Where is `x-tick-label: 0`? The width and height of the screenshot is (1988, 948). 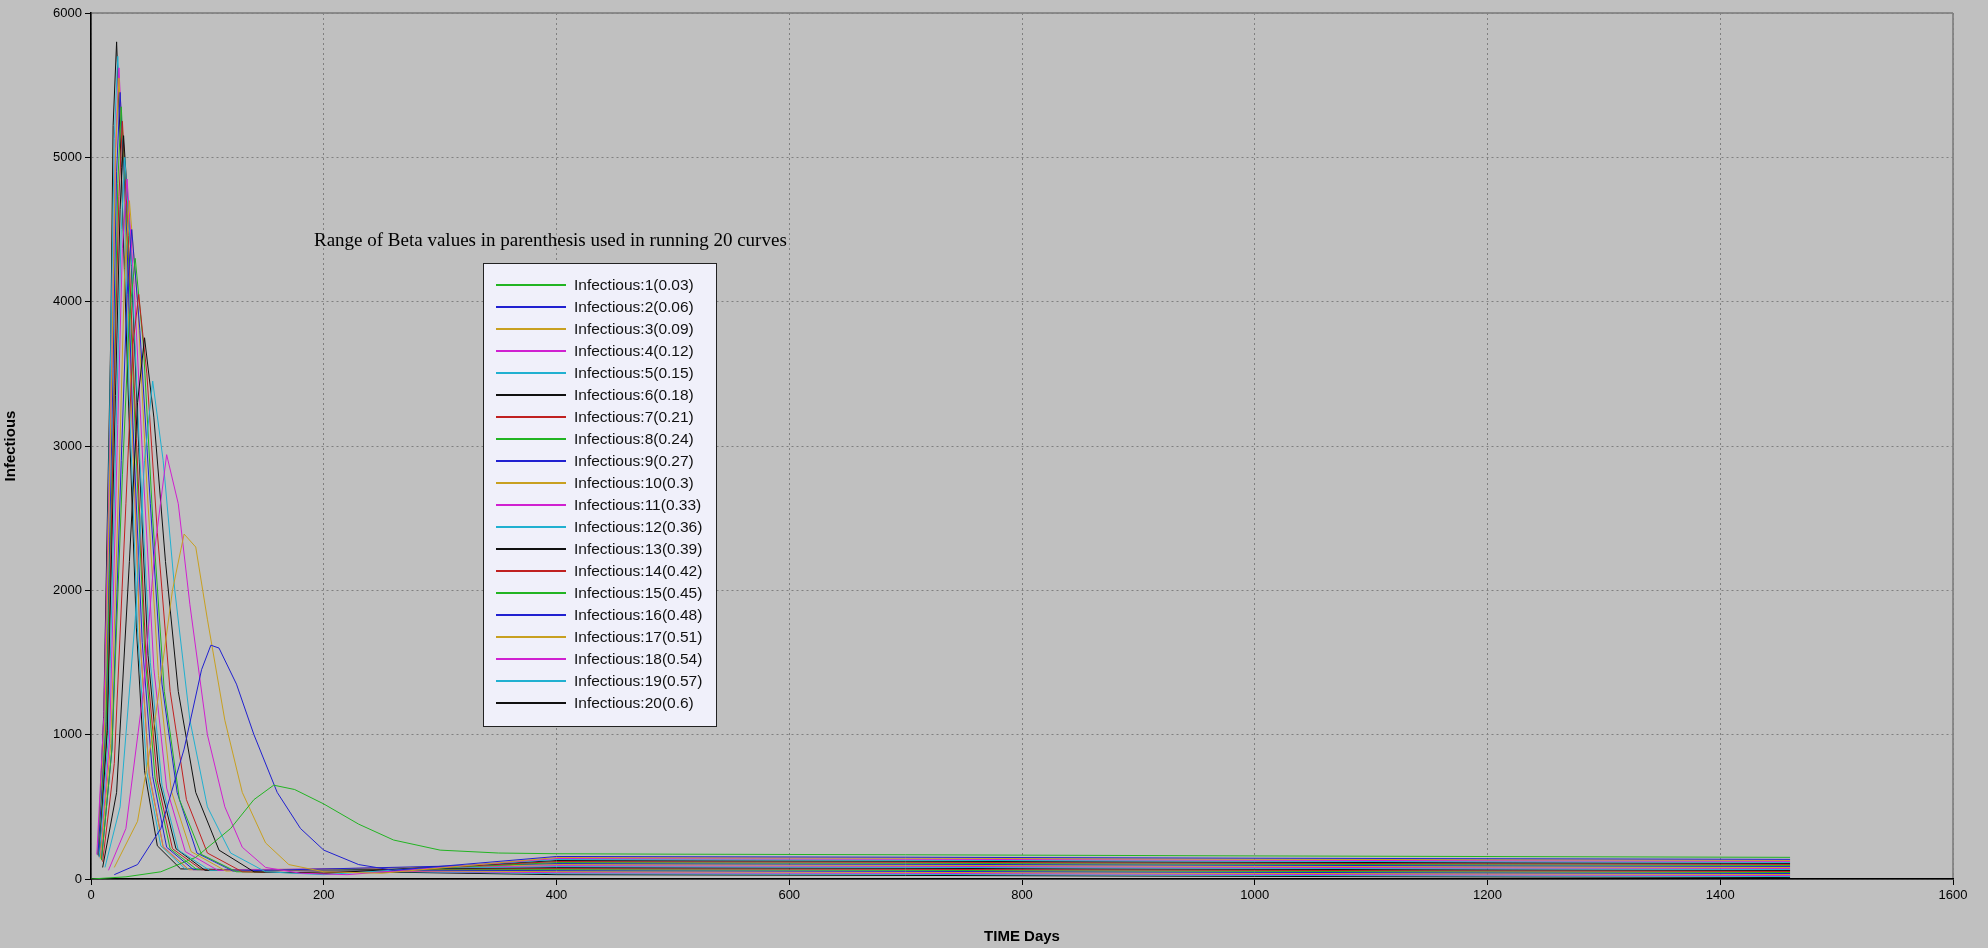 x-tick-label: 0 is located at coordinates (91, 895).